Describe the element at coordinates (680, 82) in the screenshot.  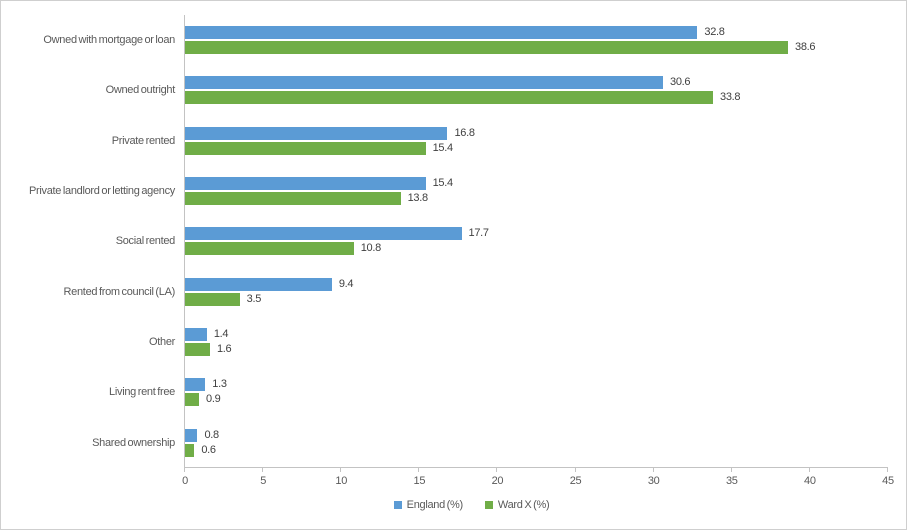
I see `data-label: 30.6` at that location.